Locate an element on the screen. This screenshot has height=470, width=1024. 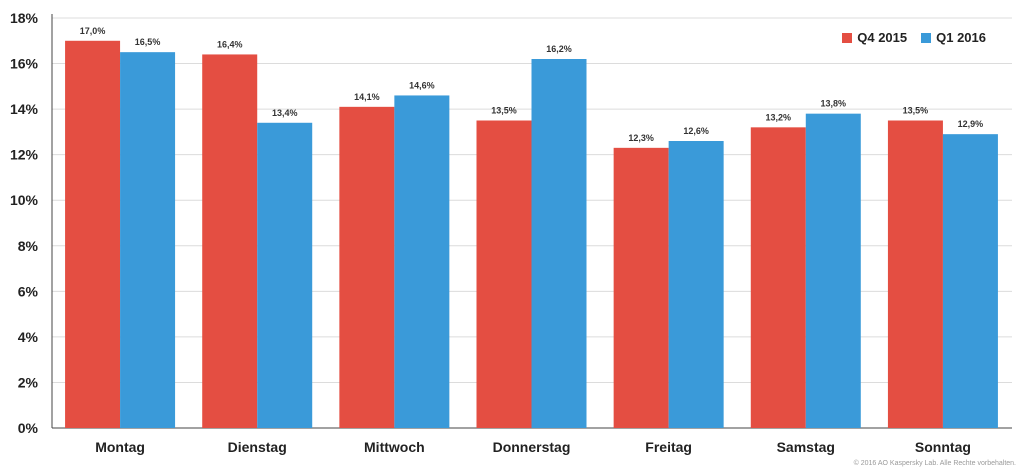
data-label: 13,2% is located at coordinates (779, 117).